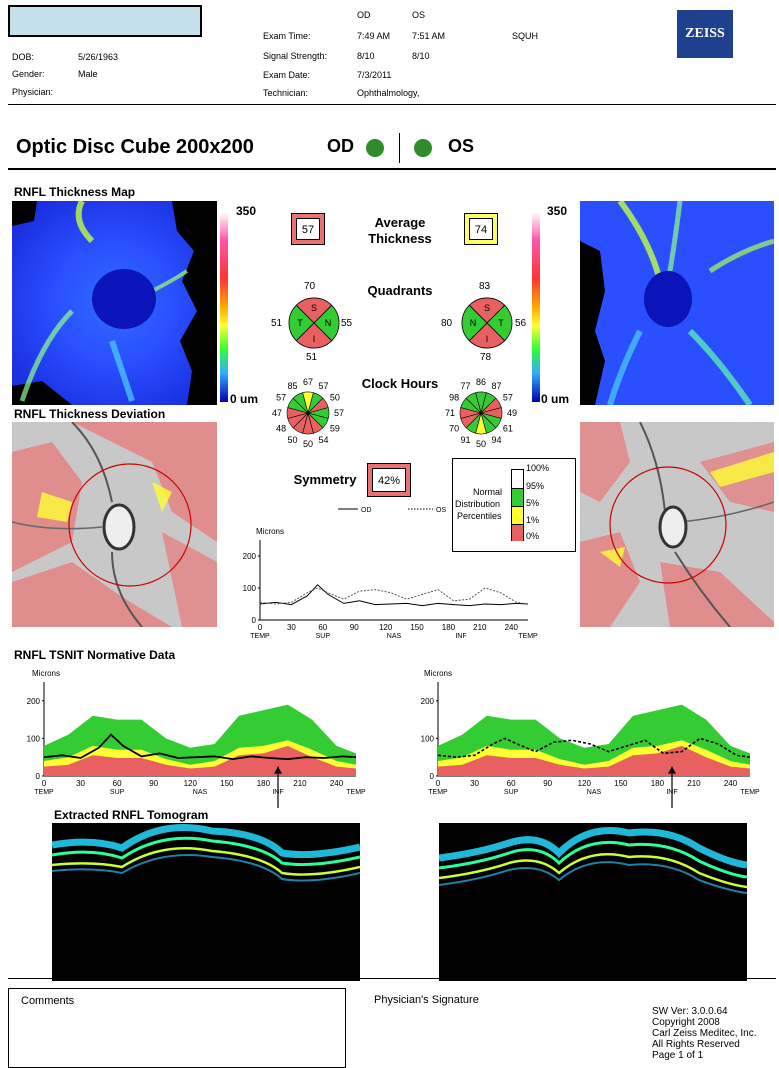  I want to click on od-ytick-100: 100, so click(34, 738).